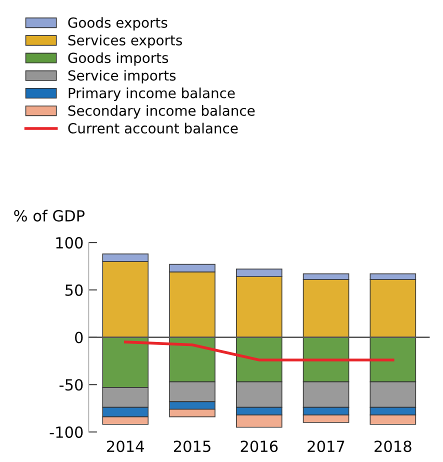 This screenshot has width=443, height=462. What do you see at coordinates (125, 41) in the screenshot?
I see `legend-label: Services exports` at bounding box center [125, 41].